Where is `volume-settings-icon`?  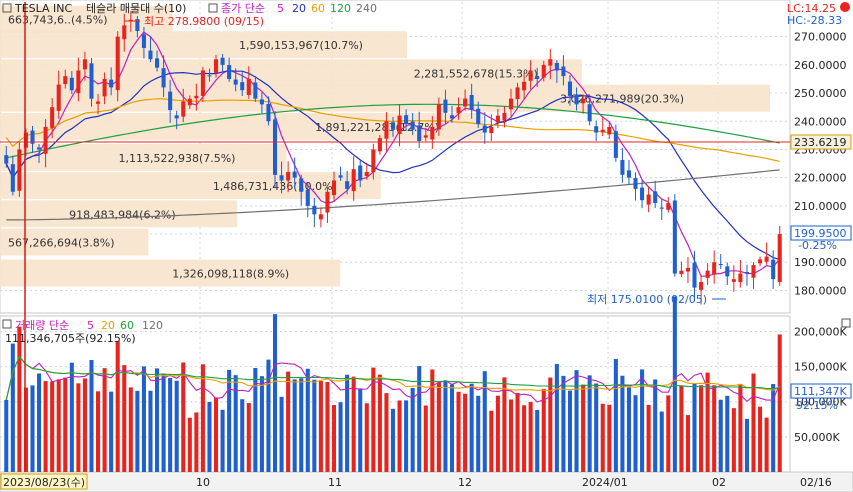
volume-settings-icon is located at coordinates (846, 323).